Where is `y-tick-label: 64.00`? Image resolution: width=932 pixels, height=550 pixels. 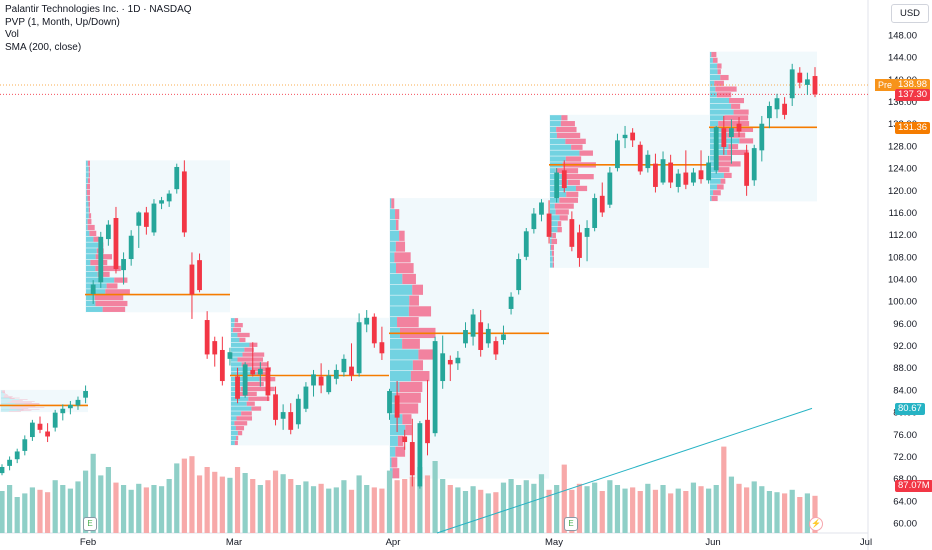 y-tick-label: 64.00 is located at coordinates (905, 501).